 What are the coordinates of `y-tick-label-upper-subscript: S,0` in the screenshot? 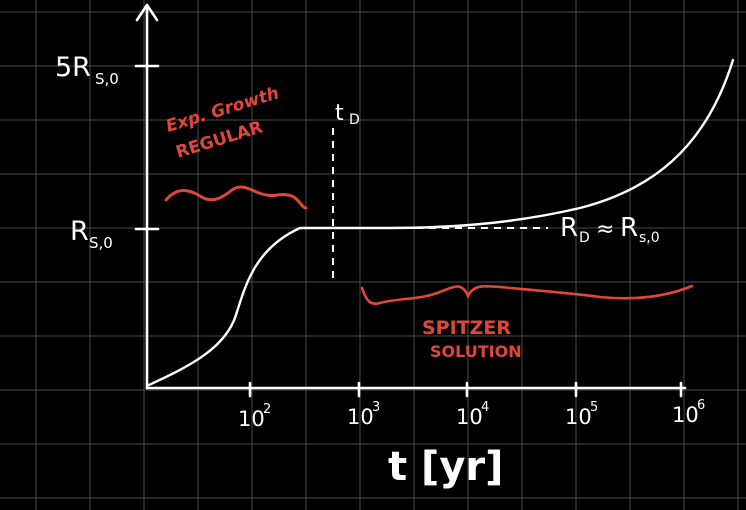 It's located at (107, 79).